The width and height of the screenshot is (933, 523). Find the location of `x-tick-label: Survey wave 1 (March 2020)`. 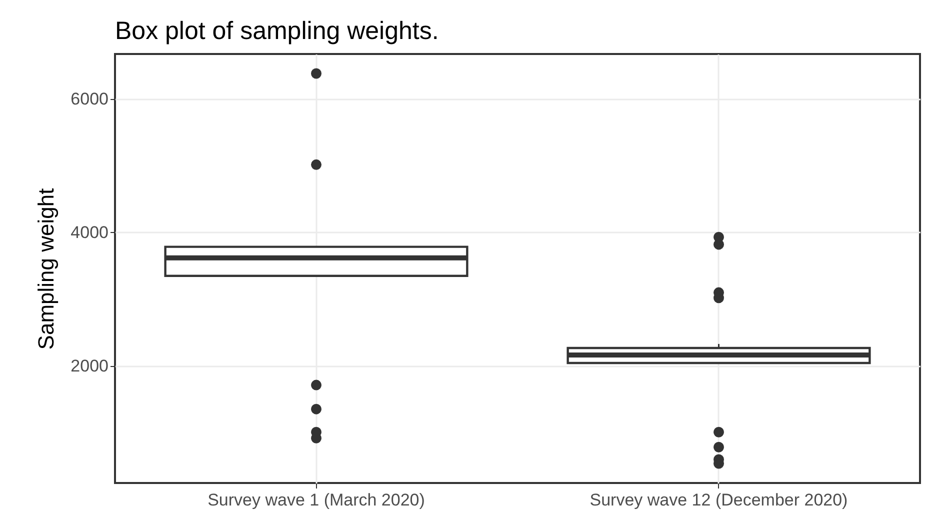

x-tick-label: Survey wave 1 (March 2020) is located at coordinates (316, 500).